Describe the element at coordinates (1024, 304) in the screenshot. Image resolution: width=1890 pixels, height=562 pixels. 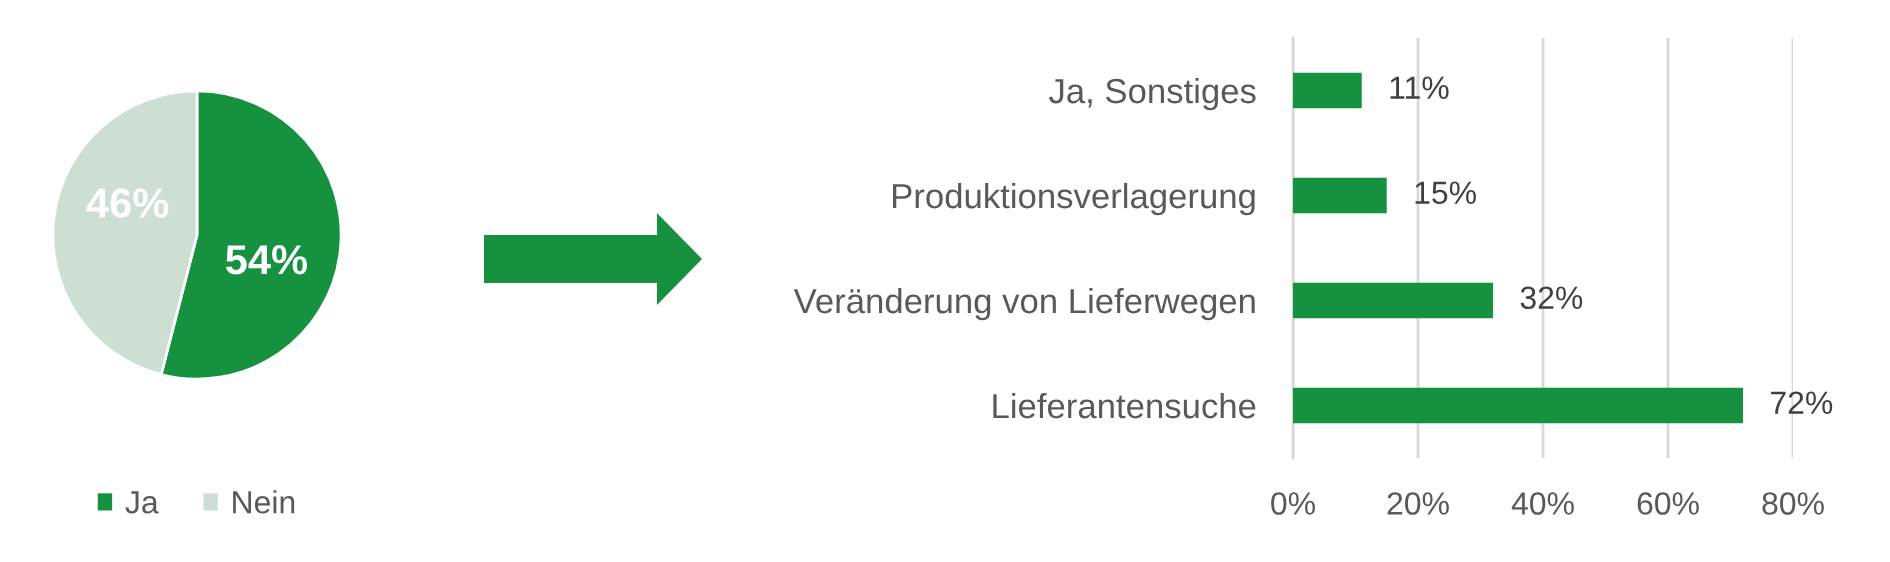
I see `y-tick-label: Veränderung von Lieferwegen` at that location.